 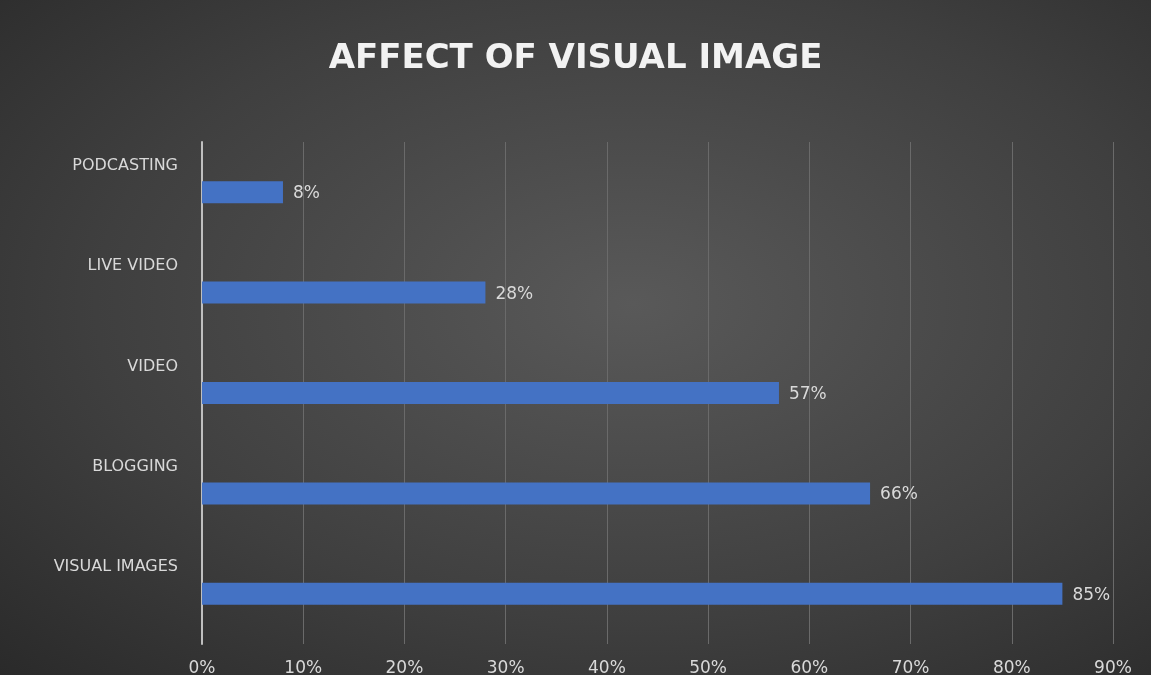 I want to click on x-tick-label: 50%, so click(x=708, y=665).